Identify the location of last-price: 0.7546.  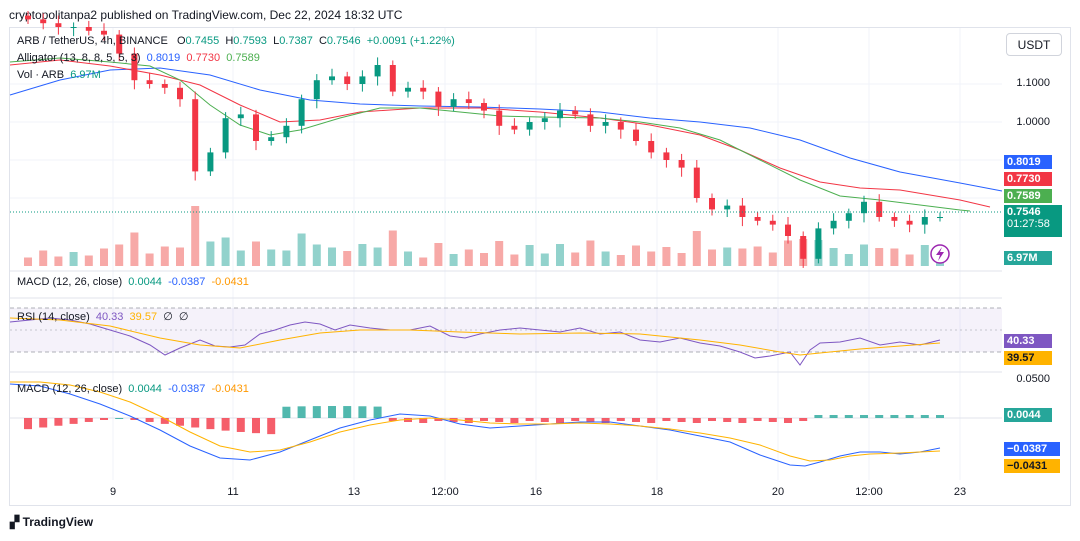
(1024, 212).